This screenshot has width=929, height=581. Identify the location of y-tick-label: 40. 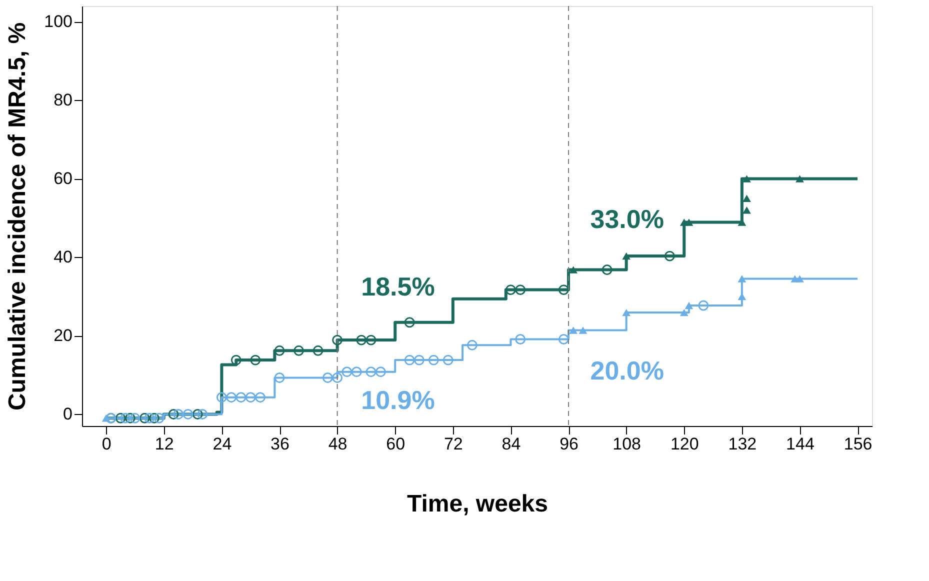
(63, 257).